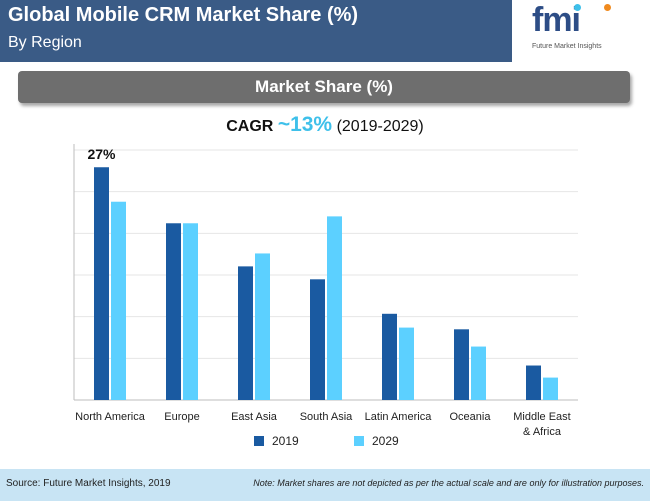 The width and height of the screenshot is (650, 501). What do you see at coordinates (541, 424) in the screenshot?
I see `category-label: Middle East & Africa` at bounding box center [541, 424].